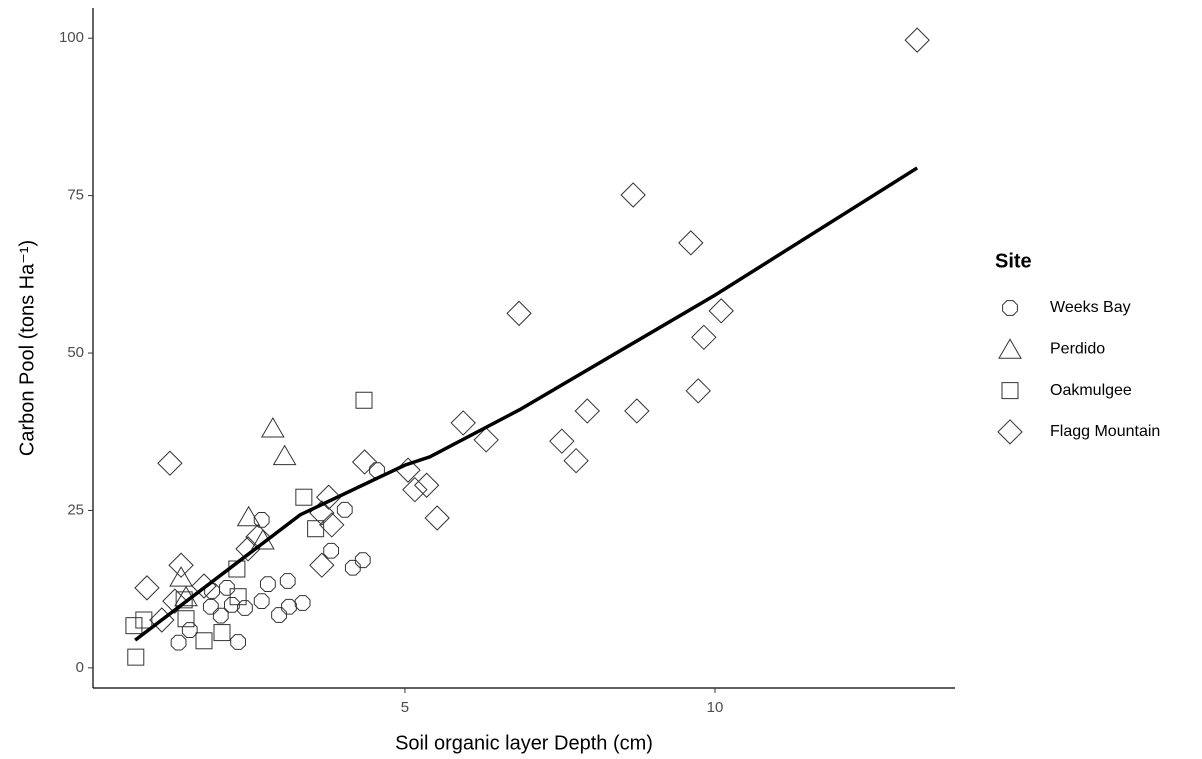  Describe the element at coordinates (27, 348) in the screenshot. I see `y-axis-label: Carbon Pool (tons Ha⁻¹)` at that location.